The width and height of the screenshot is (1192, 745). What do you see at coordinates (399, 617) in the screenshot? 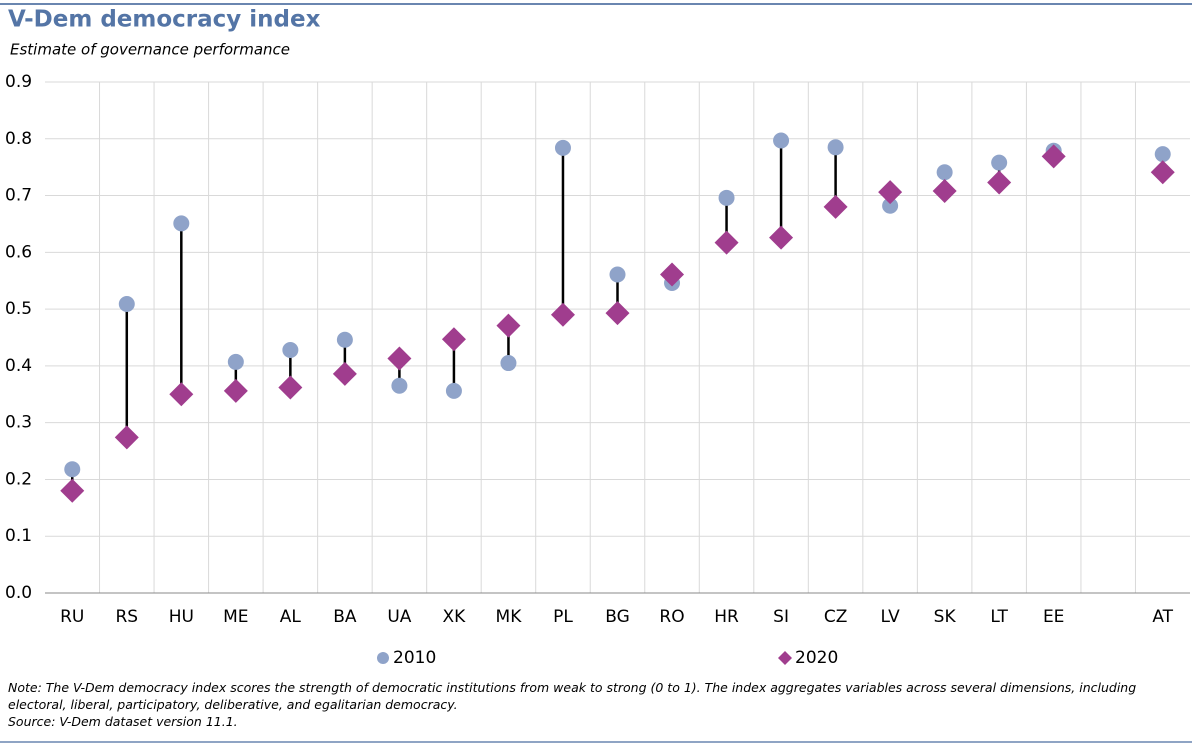
I see `x-tick-label: UA` at bounding box center [399, 617].